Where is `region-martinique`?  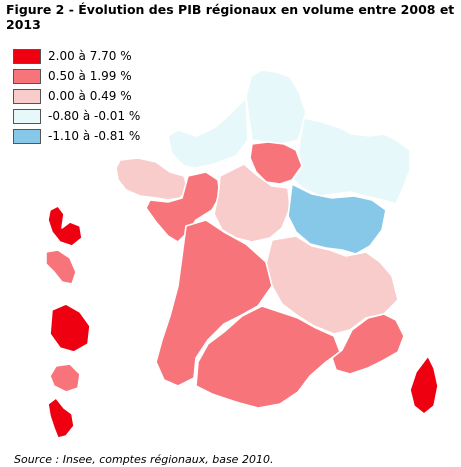 region-martinique is located at coordinates (61, 267).